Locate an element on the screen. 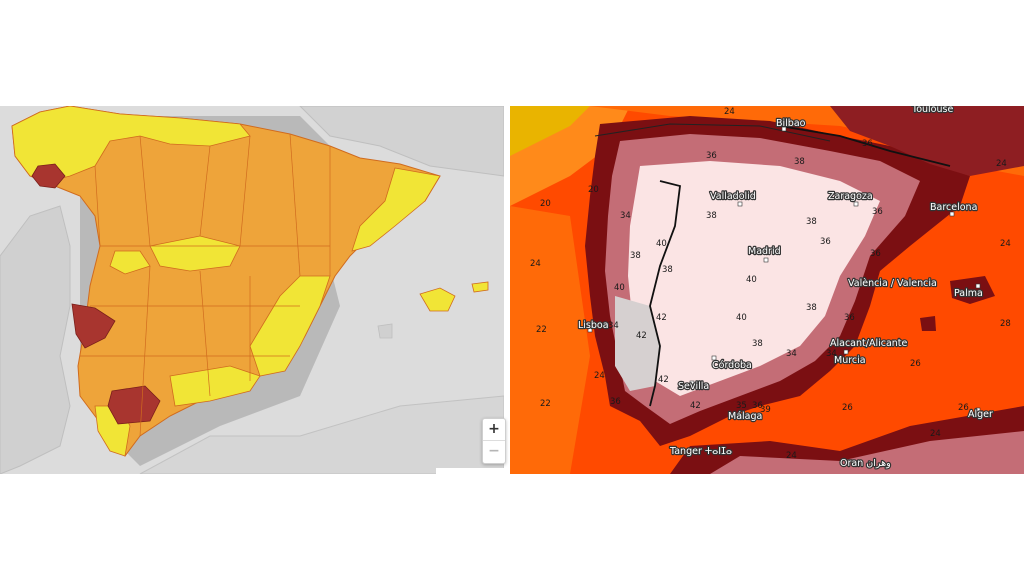 The image size is (1024, 576). city-murcia: Murcia is located at coordinates (850, 360).